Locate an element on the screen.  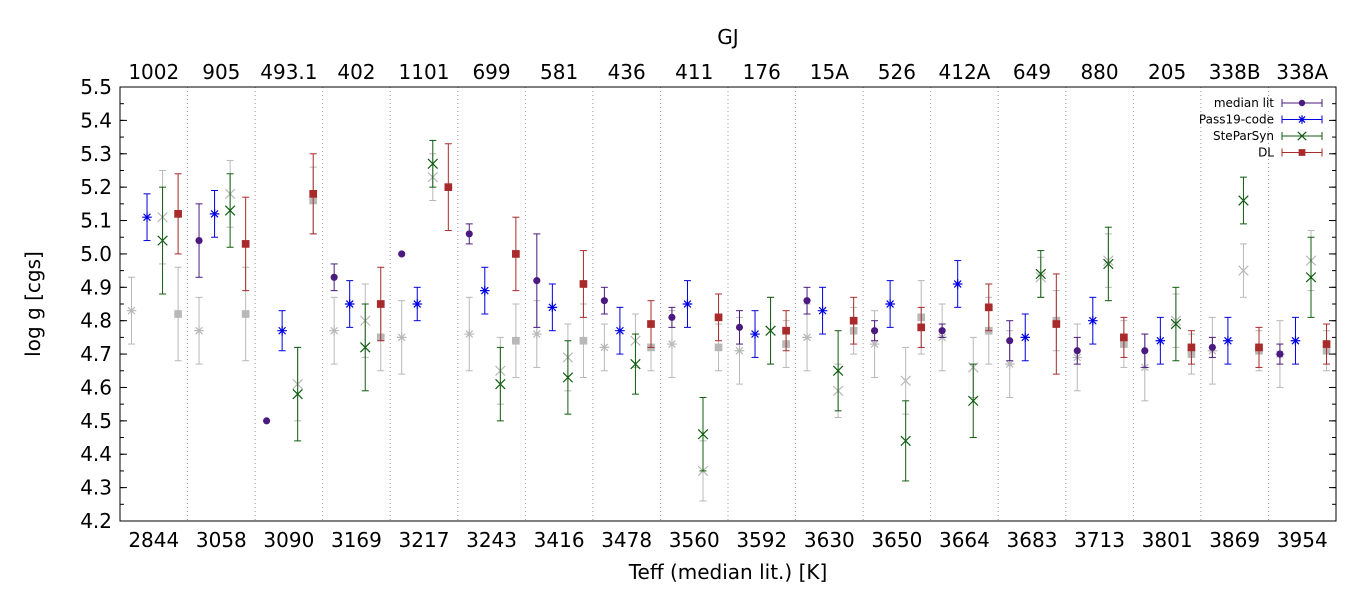
y-tick-label: 5.0 is located at coordinates (96, 254).